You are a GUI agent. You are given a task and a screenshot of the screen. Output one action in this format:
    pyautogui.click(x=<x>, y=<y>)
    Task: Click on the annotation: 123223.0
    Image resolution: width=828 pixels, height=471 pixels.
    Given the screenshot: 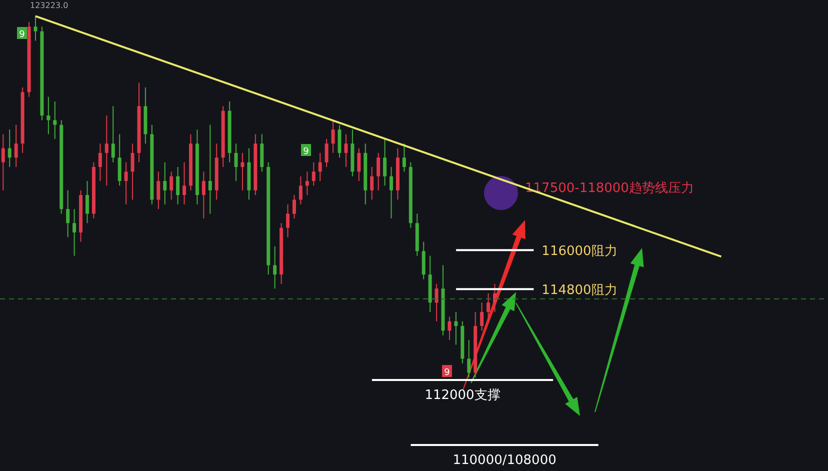 What is the action you would take?
    pyautogui.click(x=49, y=5)
    